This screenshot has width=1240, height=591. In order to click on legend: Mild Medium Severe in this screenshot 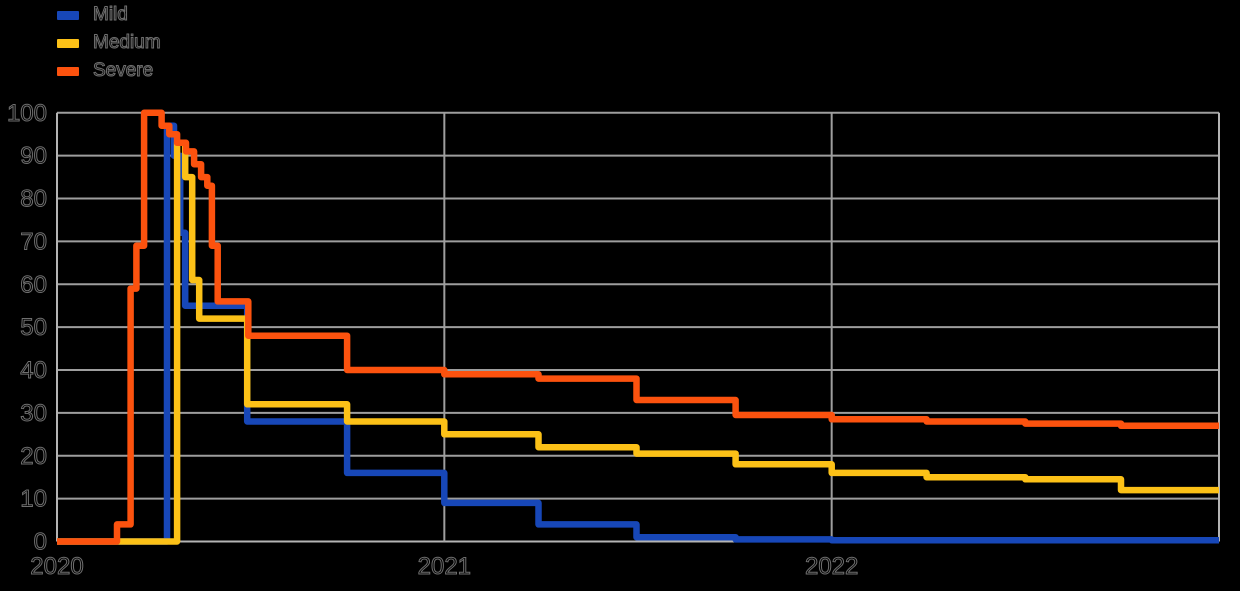, I will do `click(109, 43)`.